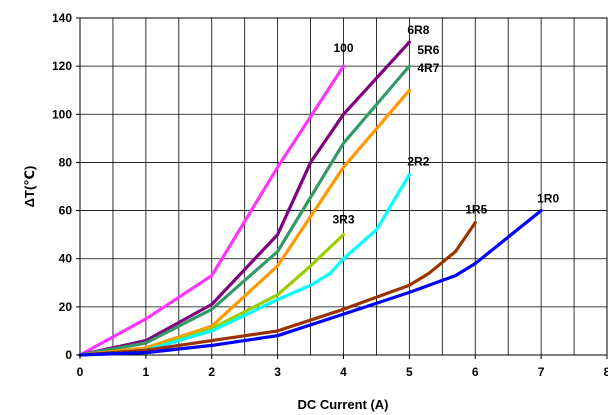 This screenshot has width=608, height=415. I want to click on series-label-5r6: 5R6, so click(428, 50).